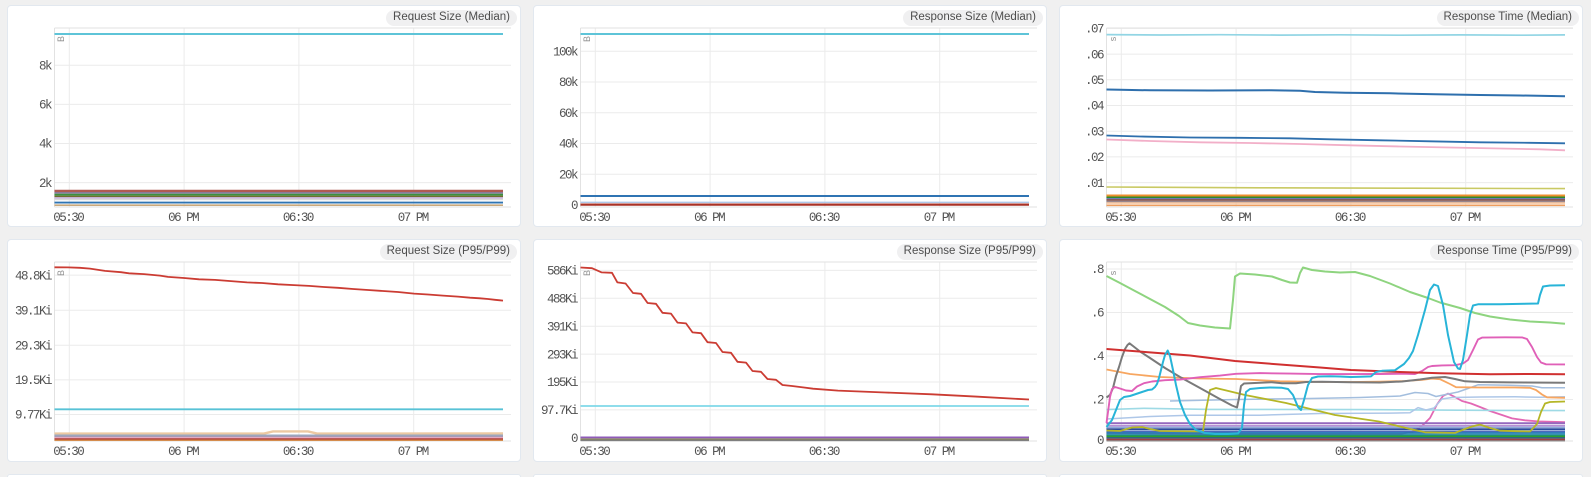 This screenshot has width=1591, height=477. I want to click on svg-text: .2, so click(1097, 401).